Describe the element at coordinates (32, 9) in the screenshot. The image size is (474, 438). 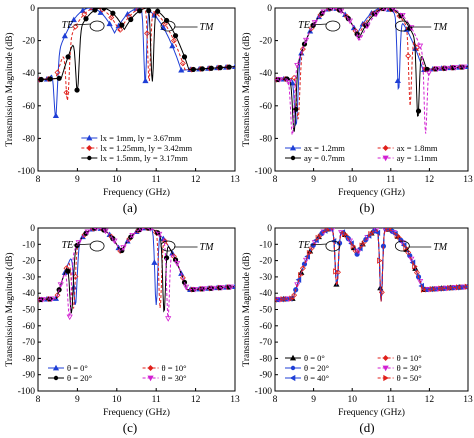
I see `y-tick-label: 0` at that location.